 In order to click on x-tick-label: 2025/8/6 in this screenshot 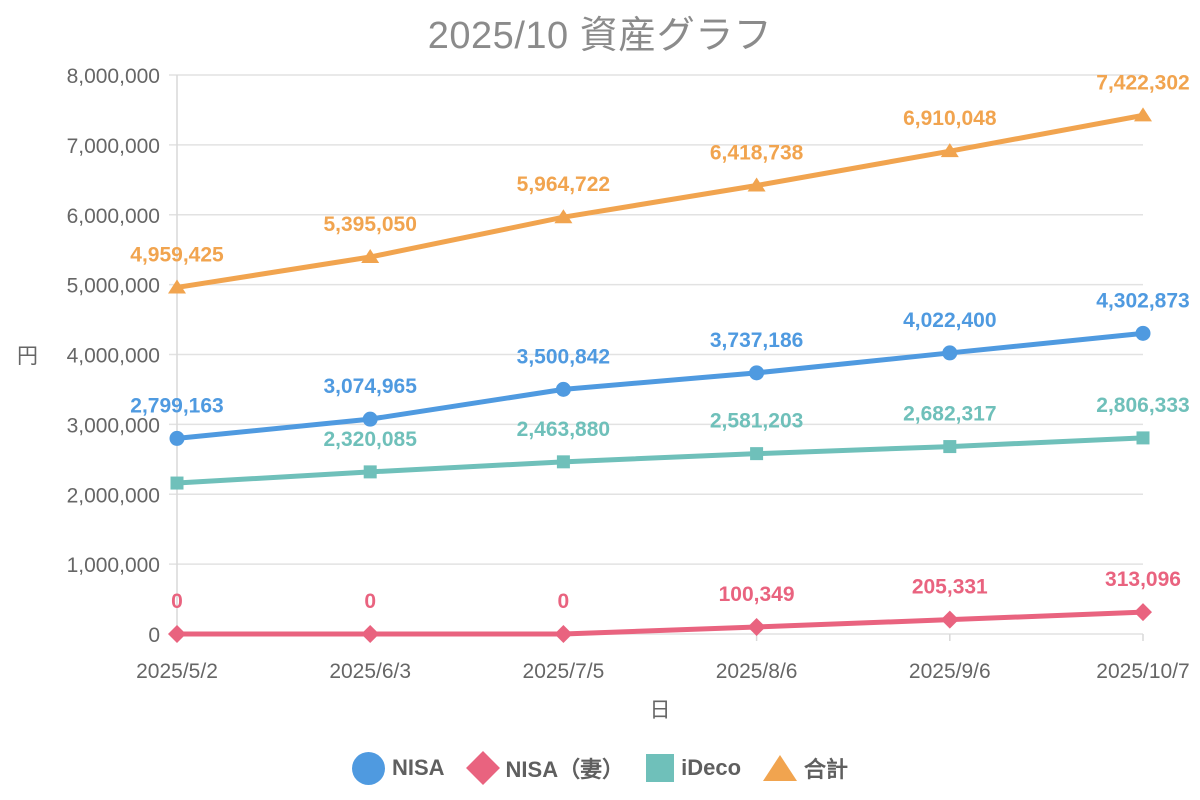, I will do `click(757, 671)`.